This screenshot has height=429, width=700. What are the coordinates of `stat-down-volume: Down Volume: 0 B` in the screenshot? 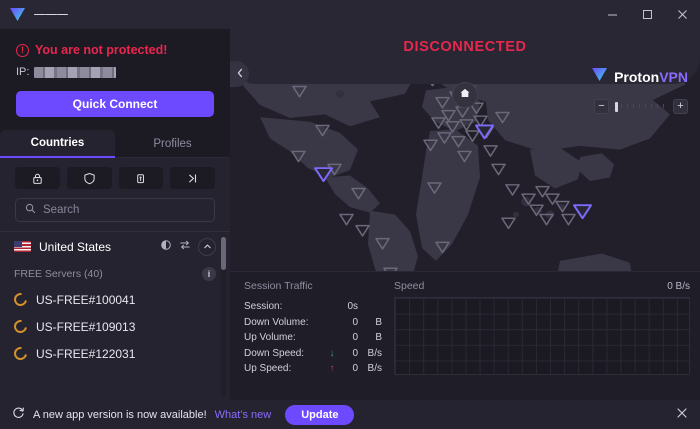 It's located at (314, 323).